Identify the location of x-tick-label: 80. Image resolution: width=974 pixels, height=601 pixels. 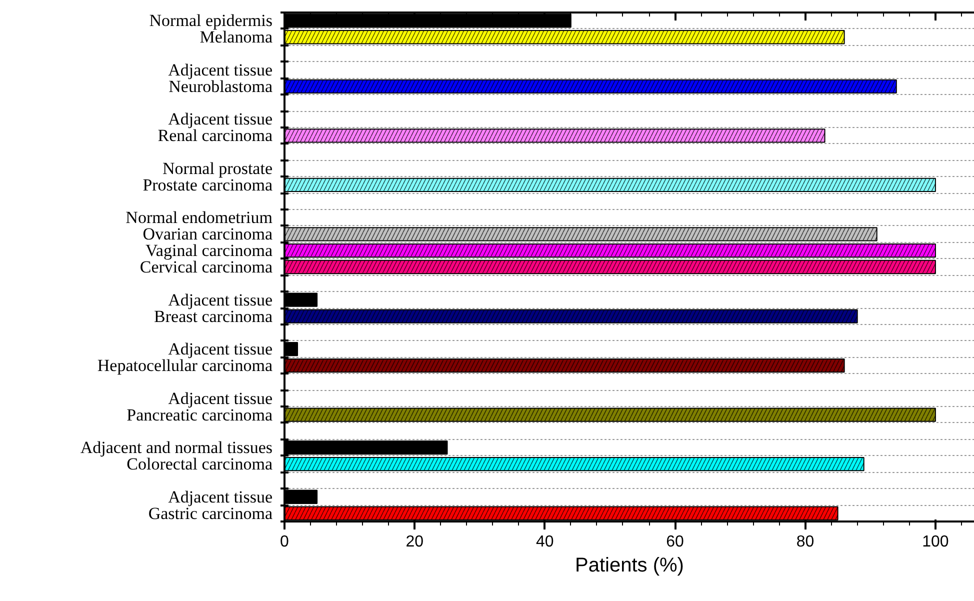
(805, 542).